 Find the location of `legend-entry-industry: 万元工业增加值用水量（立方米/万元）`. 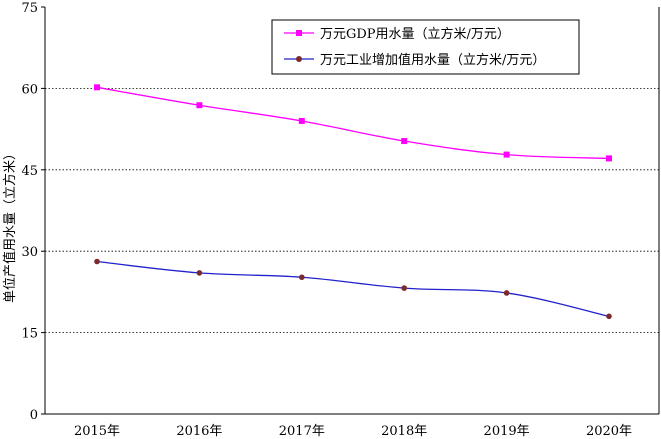

legend-entry-industry: 万元工业增加值用水量（立方米/万元） is located at coordinates (414, 60).